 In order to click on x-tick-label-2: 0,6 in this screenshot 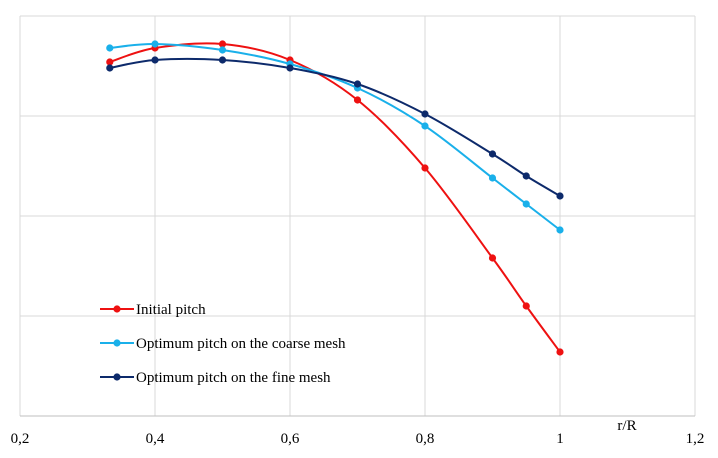, I will do `click(290, 439)`.